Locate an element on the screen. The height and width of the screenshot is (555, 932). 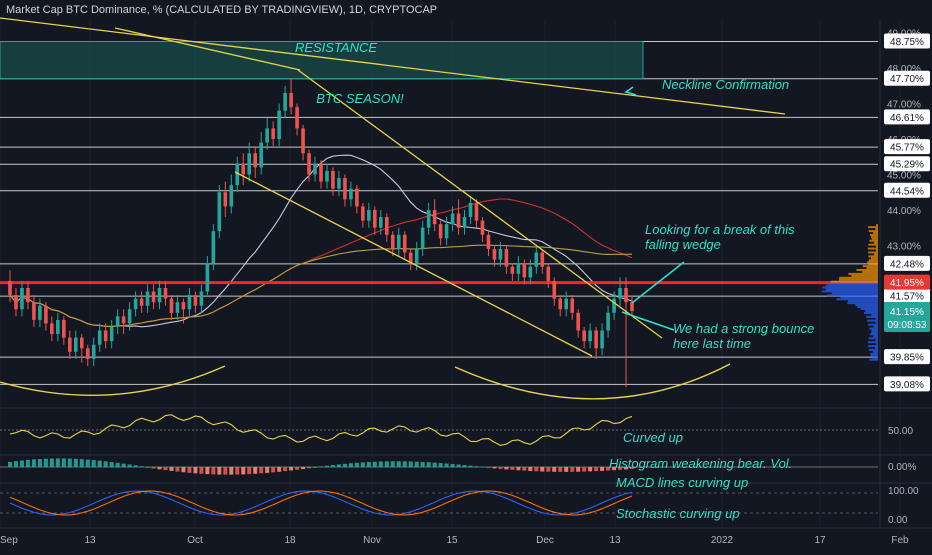
stoch-k-line is located at coordinates (321, 503).